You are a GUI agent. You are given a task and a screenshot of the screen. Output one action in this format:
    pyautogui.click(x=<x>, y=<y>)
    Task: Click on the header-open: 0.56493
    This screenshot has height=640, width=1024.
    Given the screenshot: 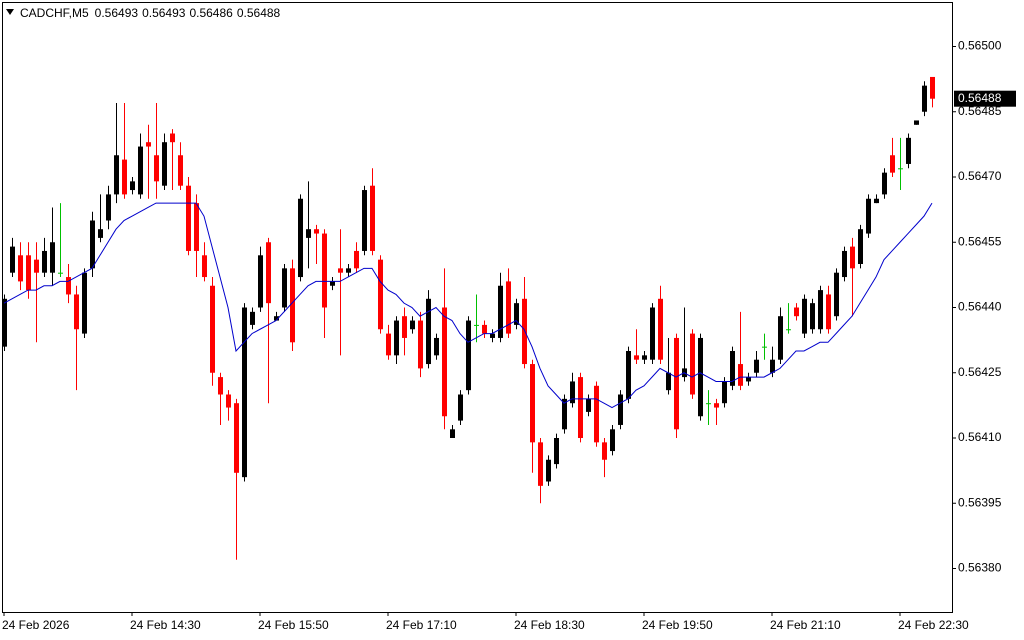 What is the action you would take?
    pyautogui.click(x=117, y=13)
    